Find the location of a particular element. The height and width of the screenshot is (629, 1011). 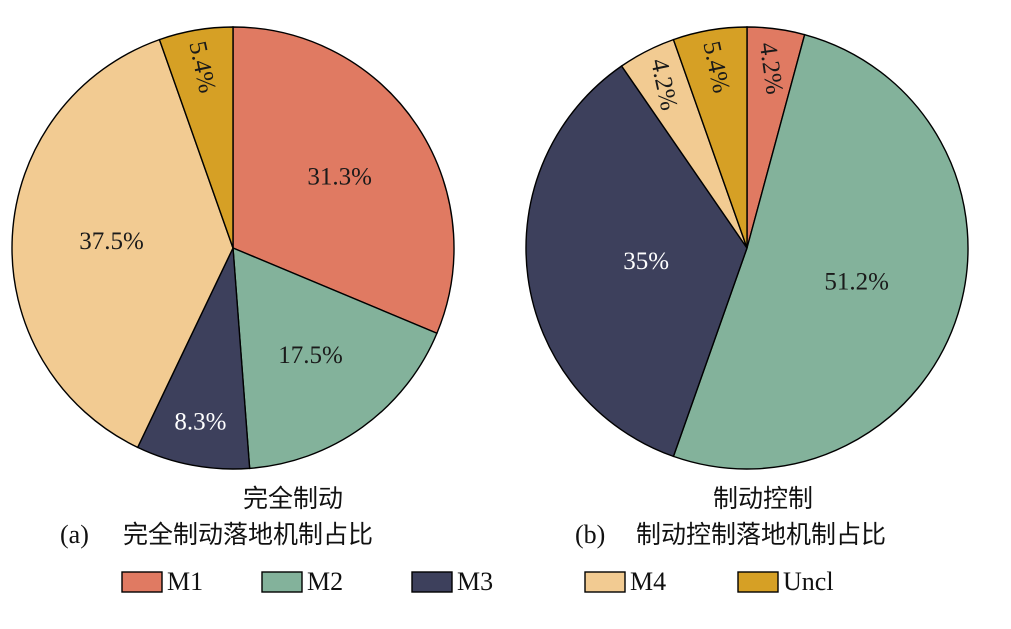

legend-label: M4 is located at coordinates (648, 581).